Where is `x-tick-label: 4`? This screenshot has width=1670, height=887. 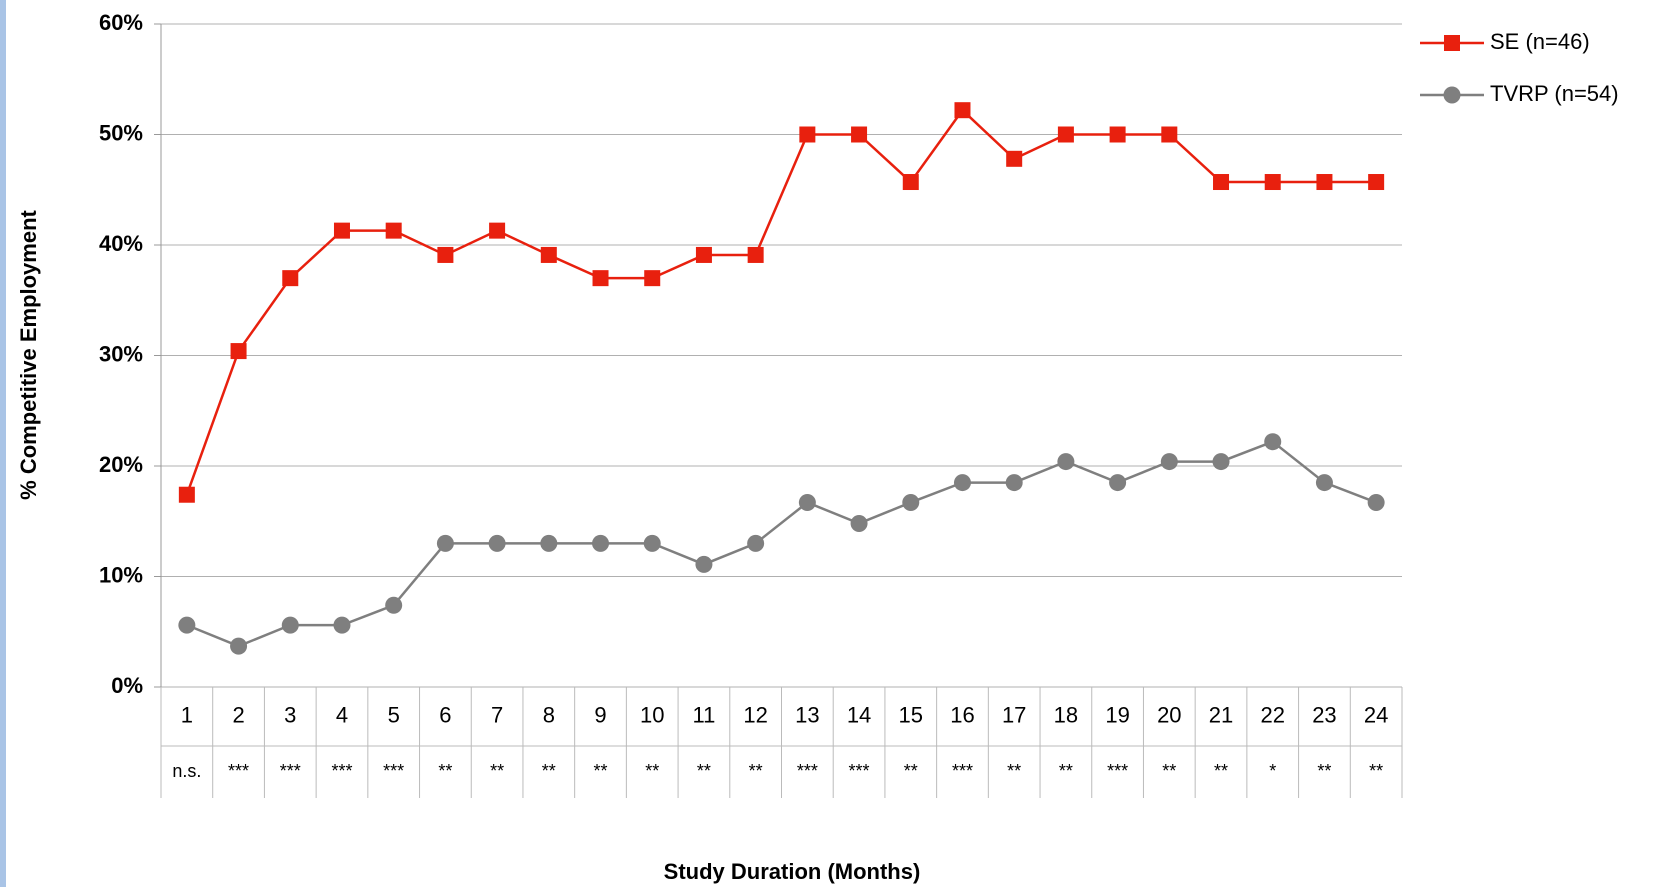 x-tick-label: 4 is located at coordinates (342, 714).